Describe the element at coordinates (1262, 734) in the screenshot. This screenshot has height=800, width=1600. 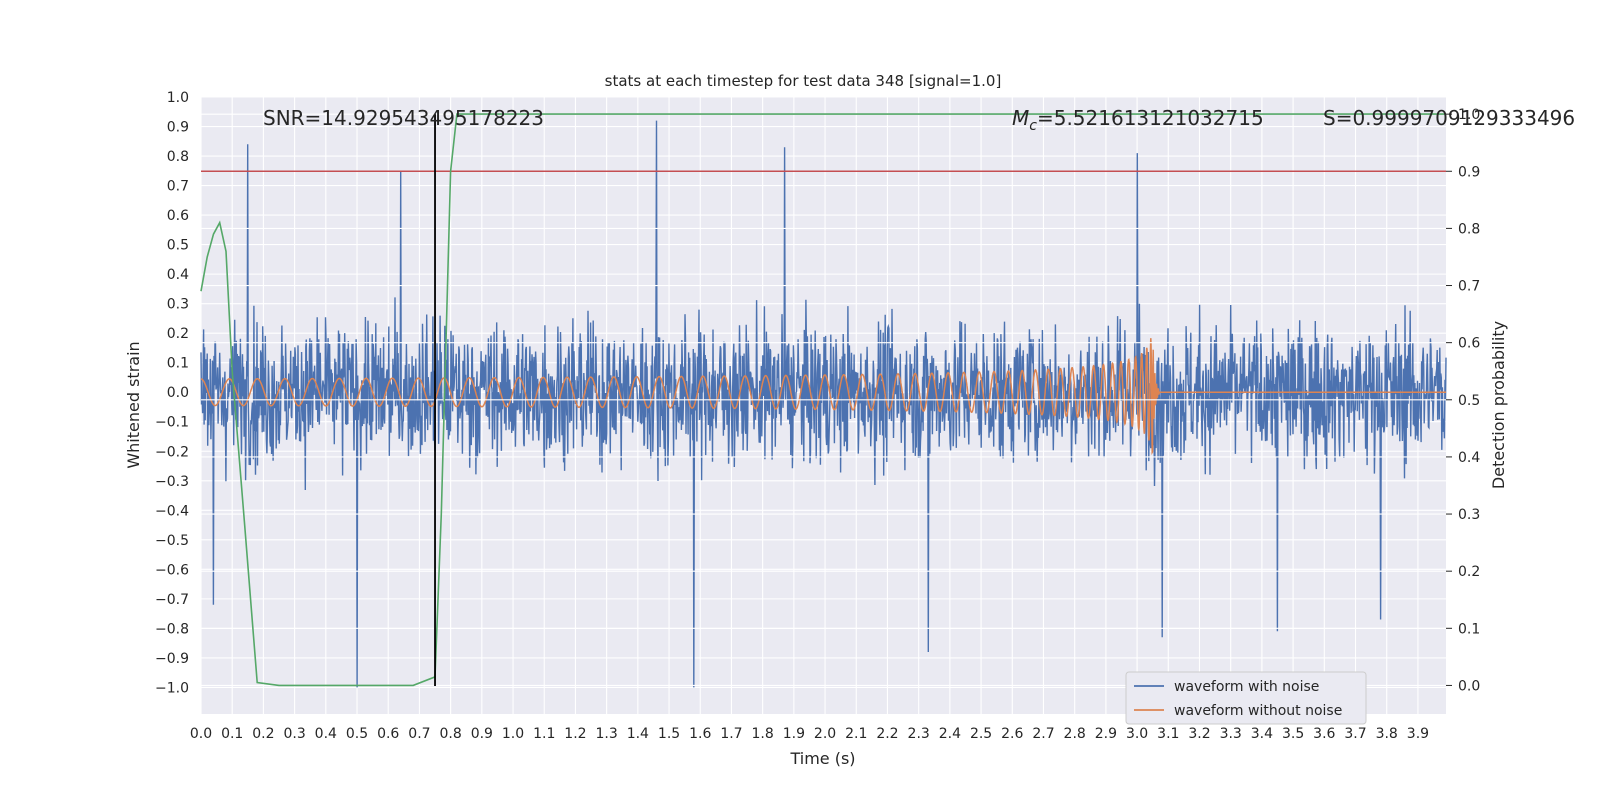
I see `x-tick-label: 3.4` at that location.